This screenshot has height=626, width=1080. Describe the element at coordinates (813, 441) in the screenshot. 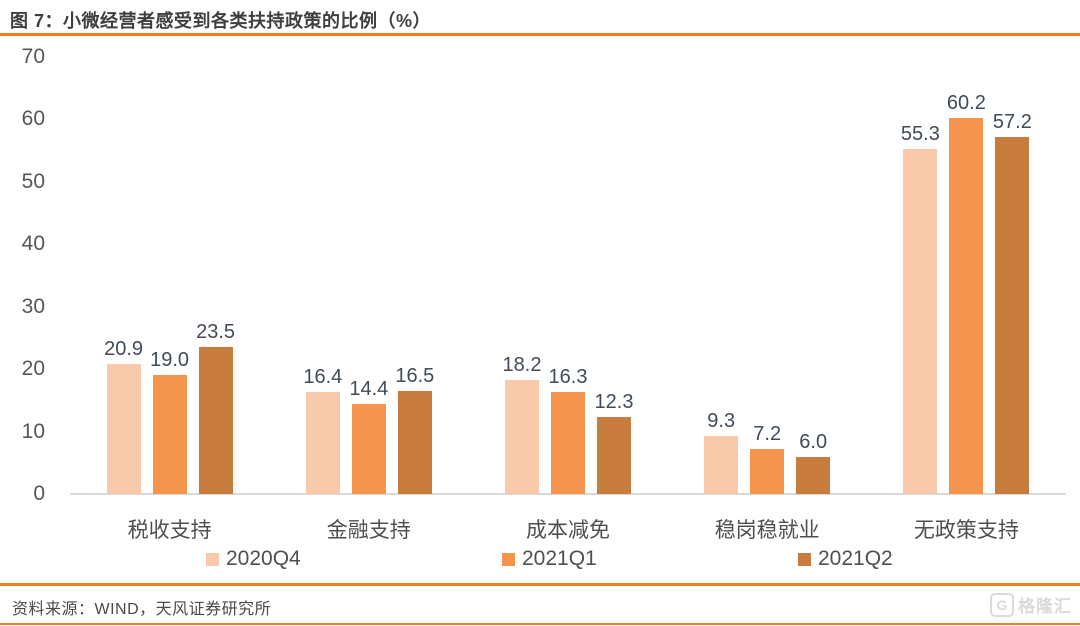

I see `value-label: 6.0` at that location.